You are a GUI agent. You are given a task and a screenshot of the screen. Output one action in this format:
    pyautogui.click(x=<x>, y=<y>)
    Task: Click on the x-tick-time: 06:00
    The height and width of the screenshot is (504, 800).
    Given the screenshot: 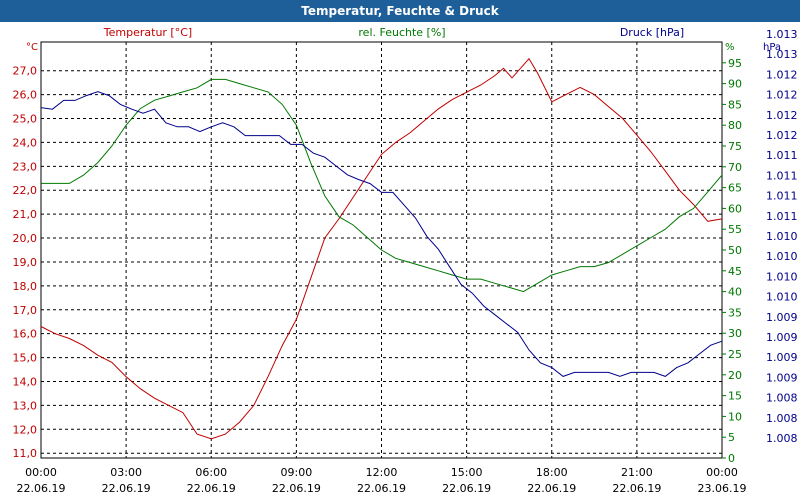 What is the action you would take?
    pyautogui.click(x=211, y=472)
    